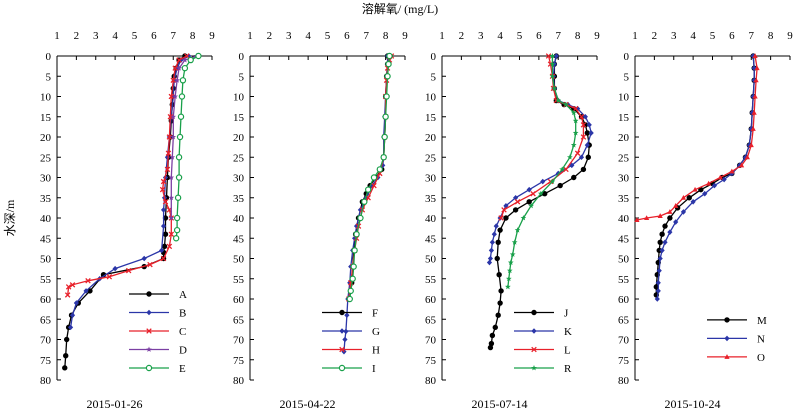  I want to click on series-line-H, so click(370, 177).